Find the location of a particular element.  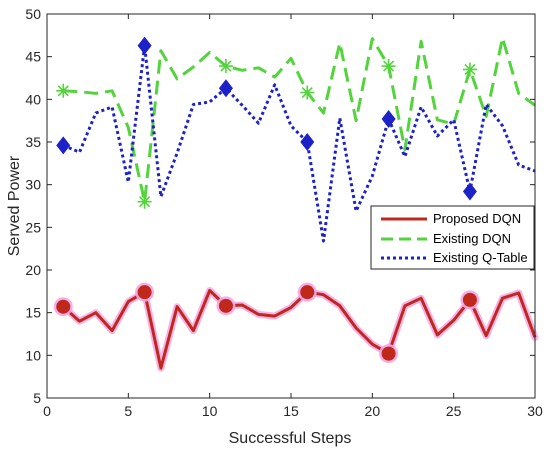

y-tick-label-35: 35 is located at coordinates (33, 142).